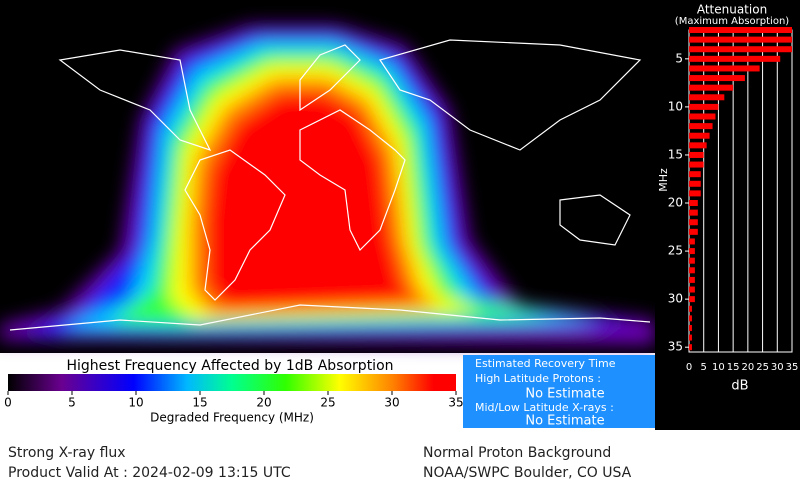  I want to click on y-tick-label: 20, so click(675, 203).